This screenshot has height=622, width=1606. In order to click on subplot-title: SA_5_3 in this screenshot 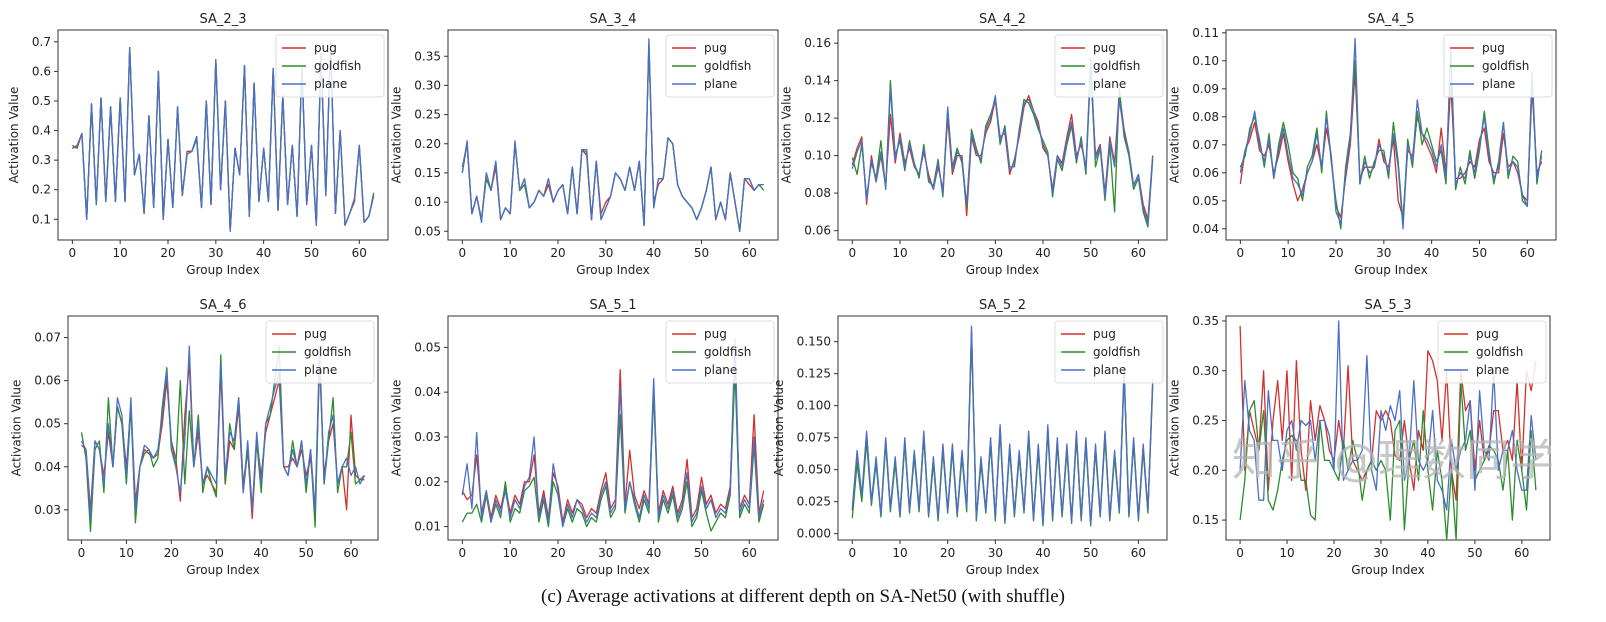, I will do `click(1388, 305)`.